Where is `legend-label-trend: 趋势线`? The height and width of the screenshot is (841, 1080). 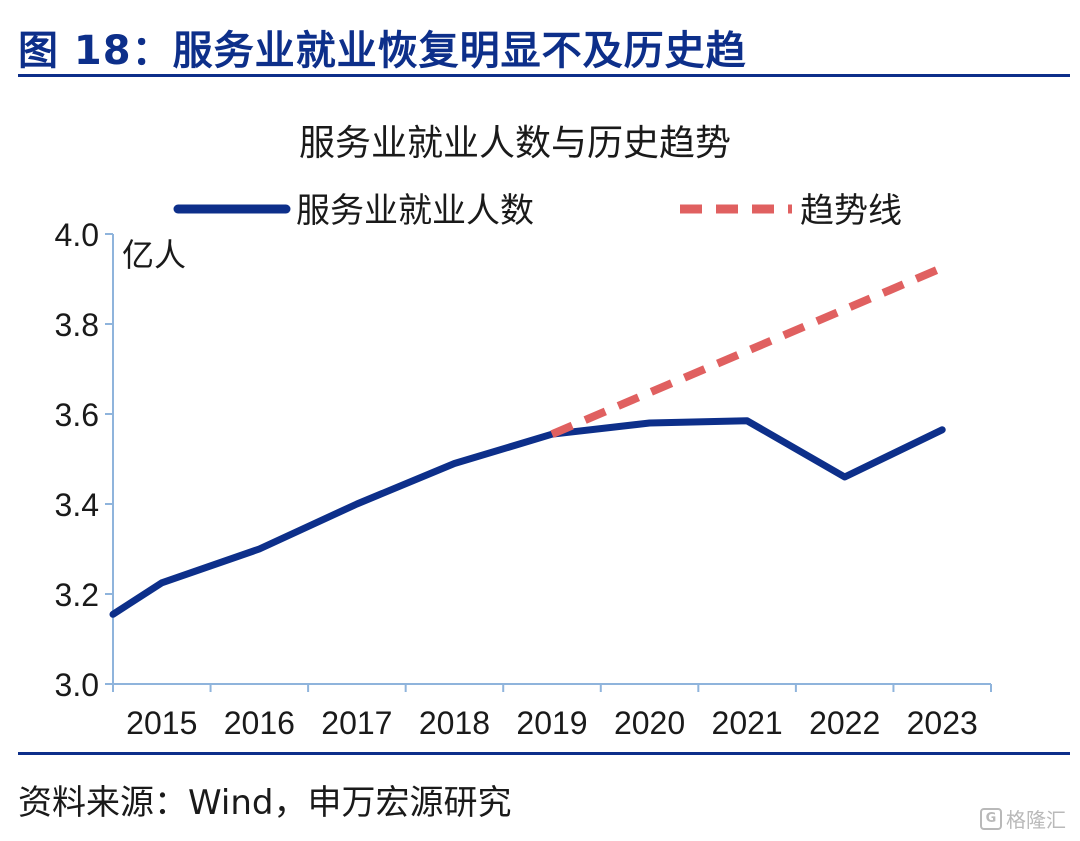 legend-label-trend: 趋势线 is located at coordinates (851, 211).